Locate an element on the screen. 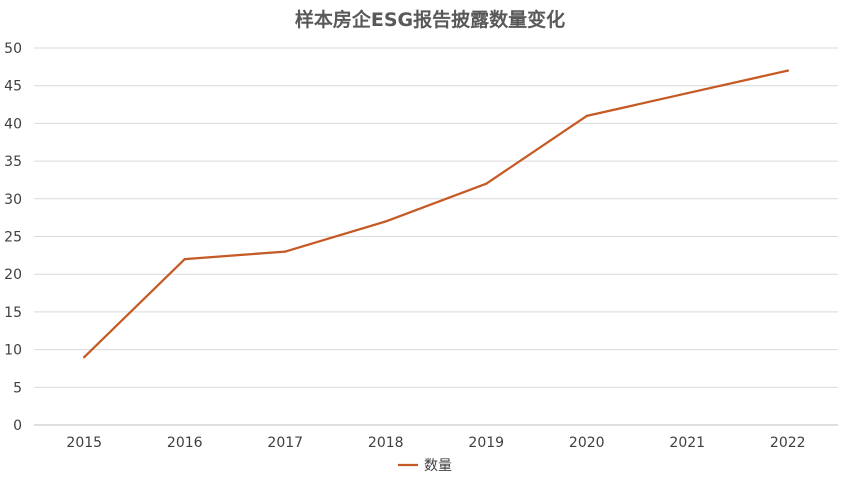  legend: 数量 is located at coordinates (425, 466).